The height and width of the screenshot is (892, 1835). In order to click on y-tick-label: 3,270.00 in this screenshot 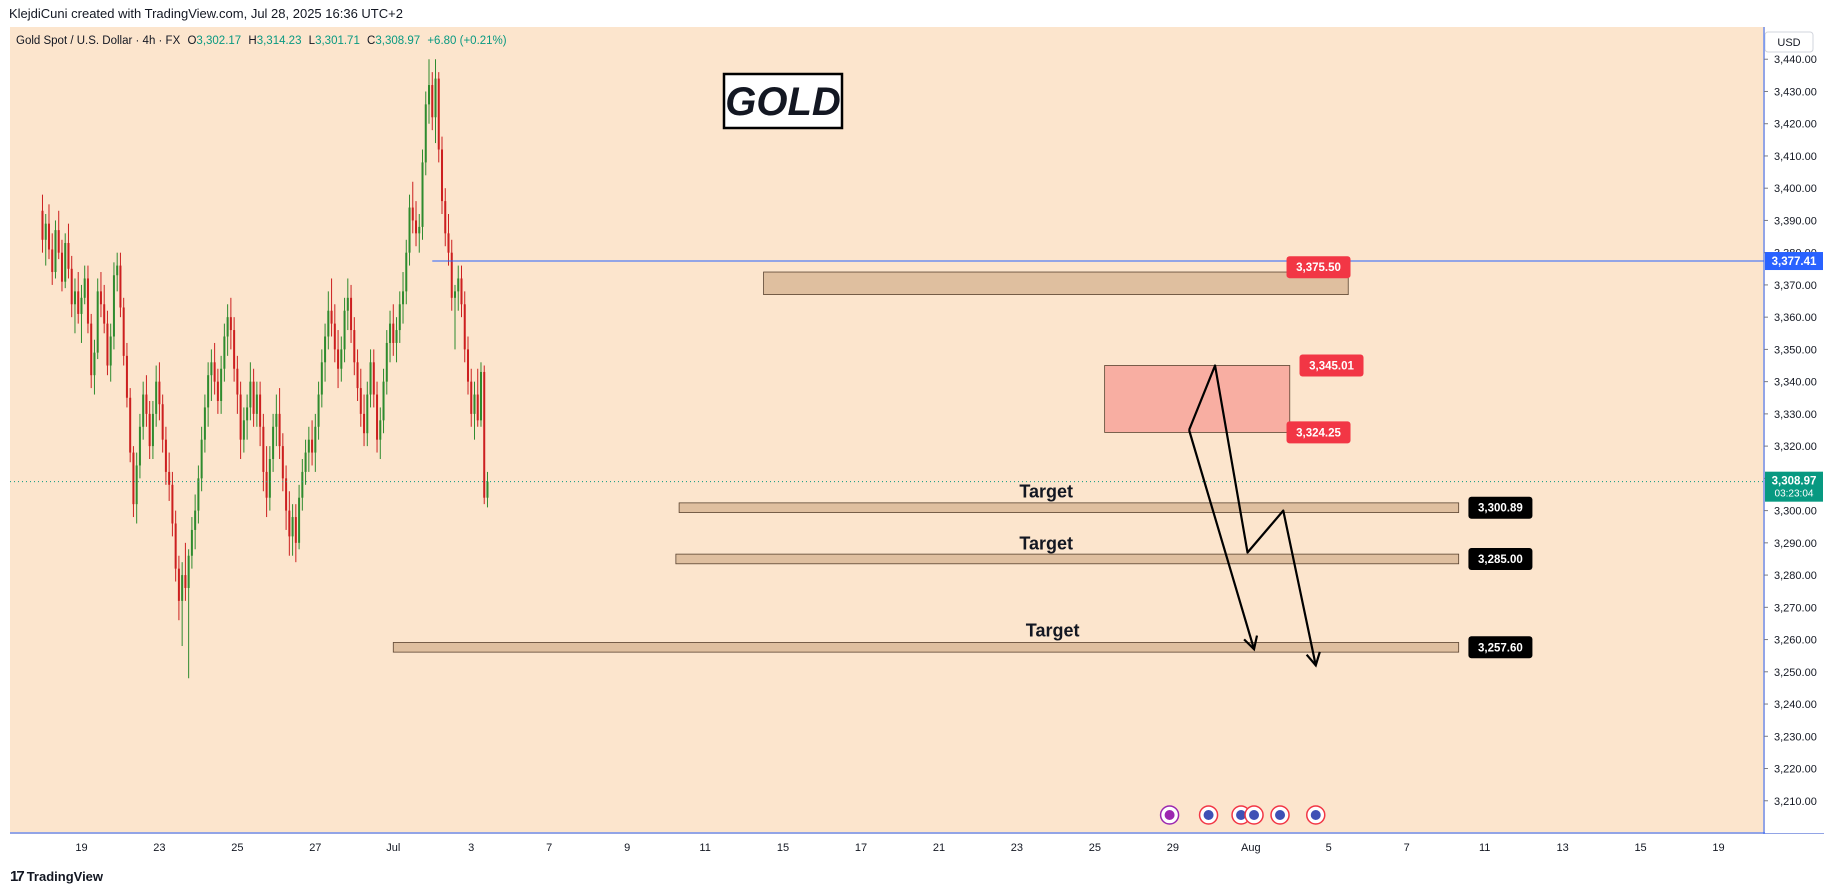, I will do `click(1795, 608)`.